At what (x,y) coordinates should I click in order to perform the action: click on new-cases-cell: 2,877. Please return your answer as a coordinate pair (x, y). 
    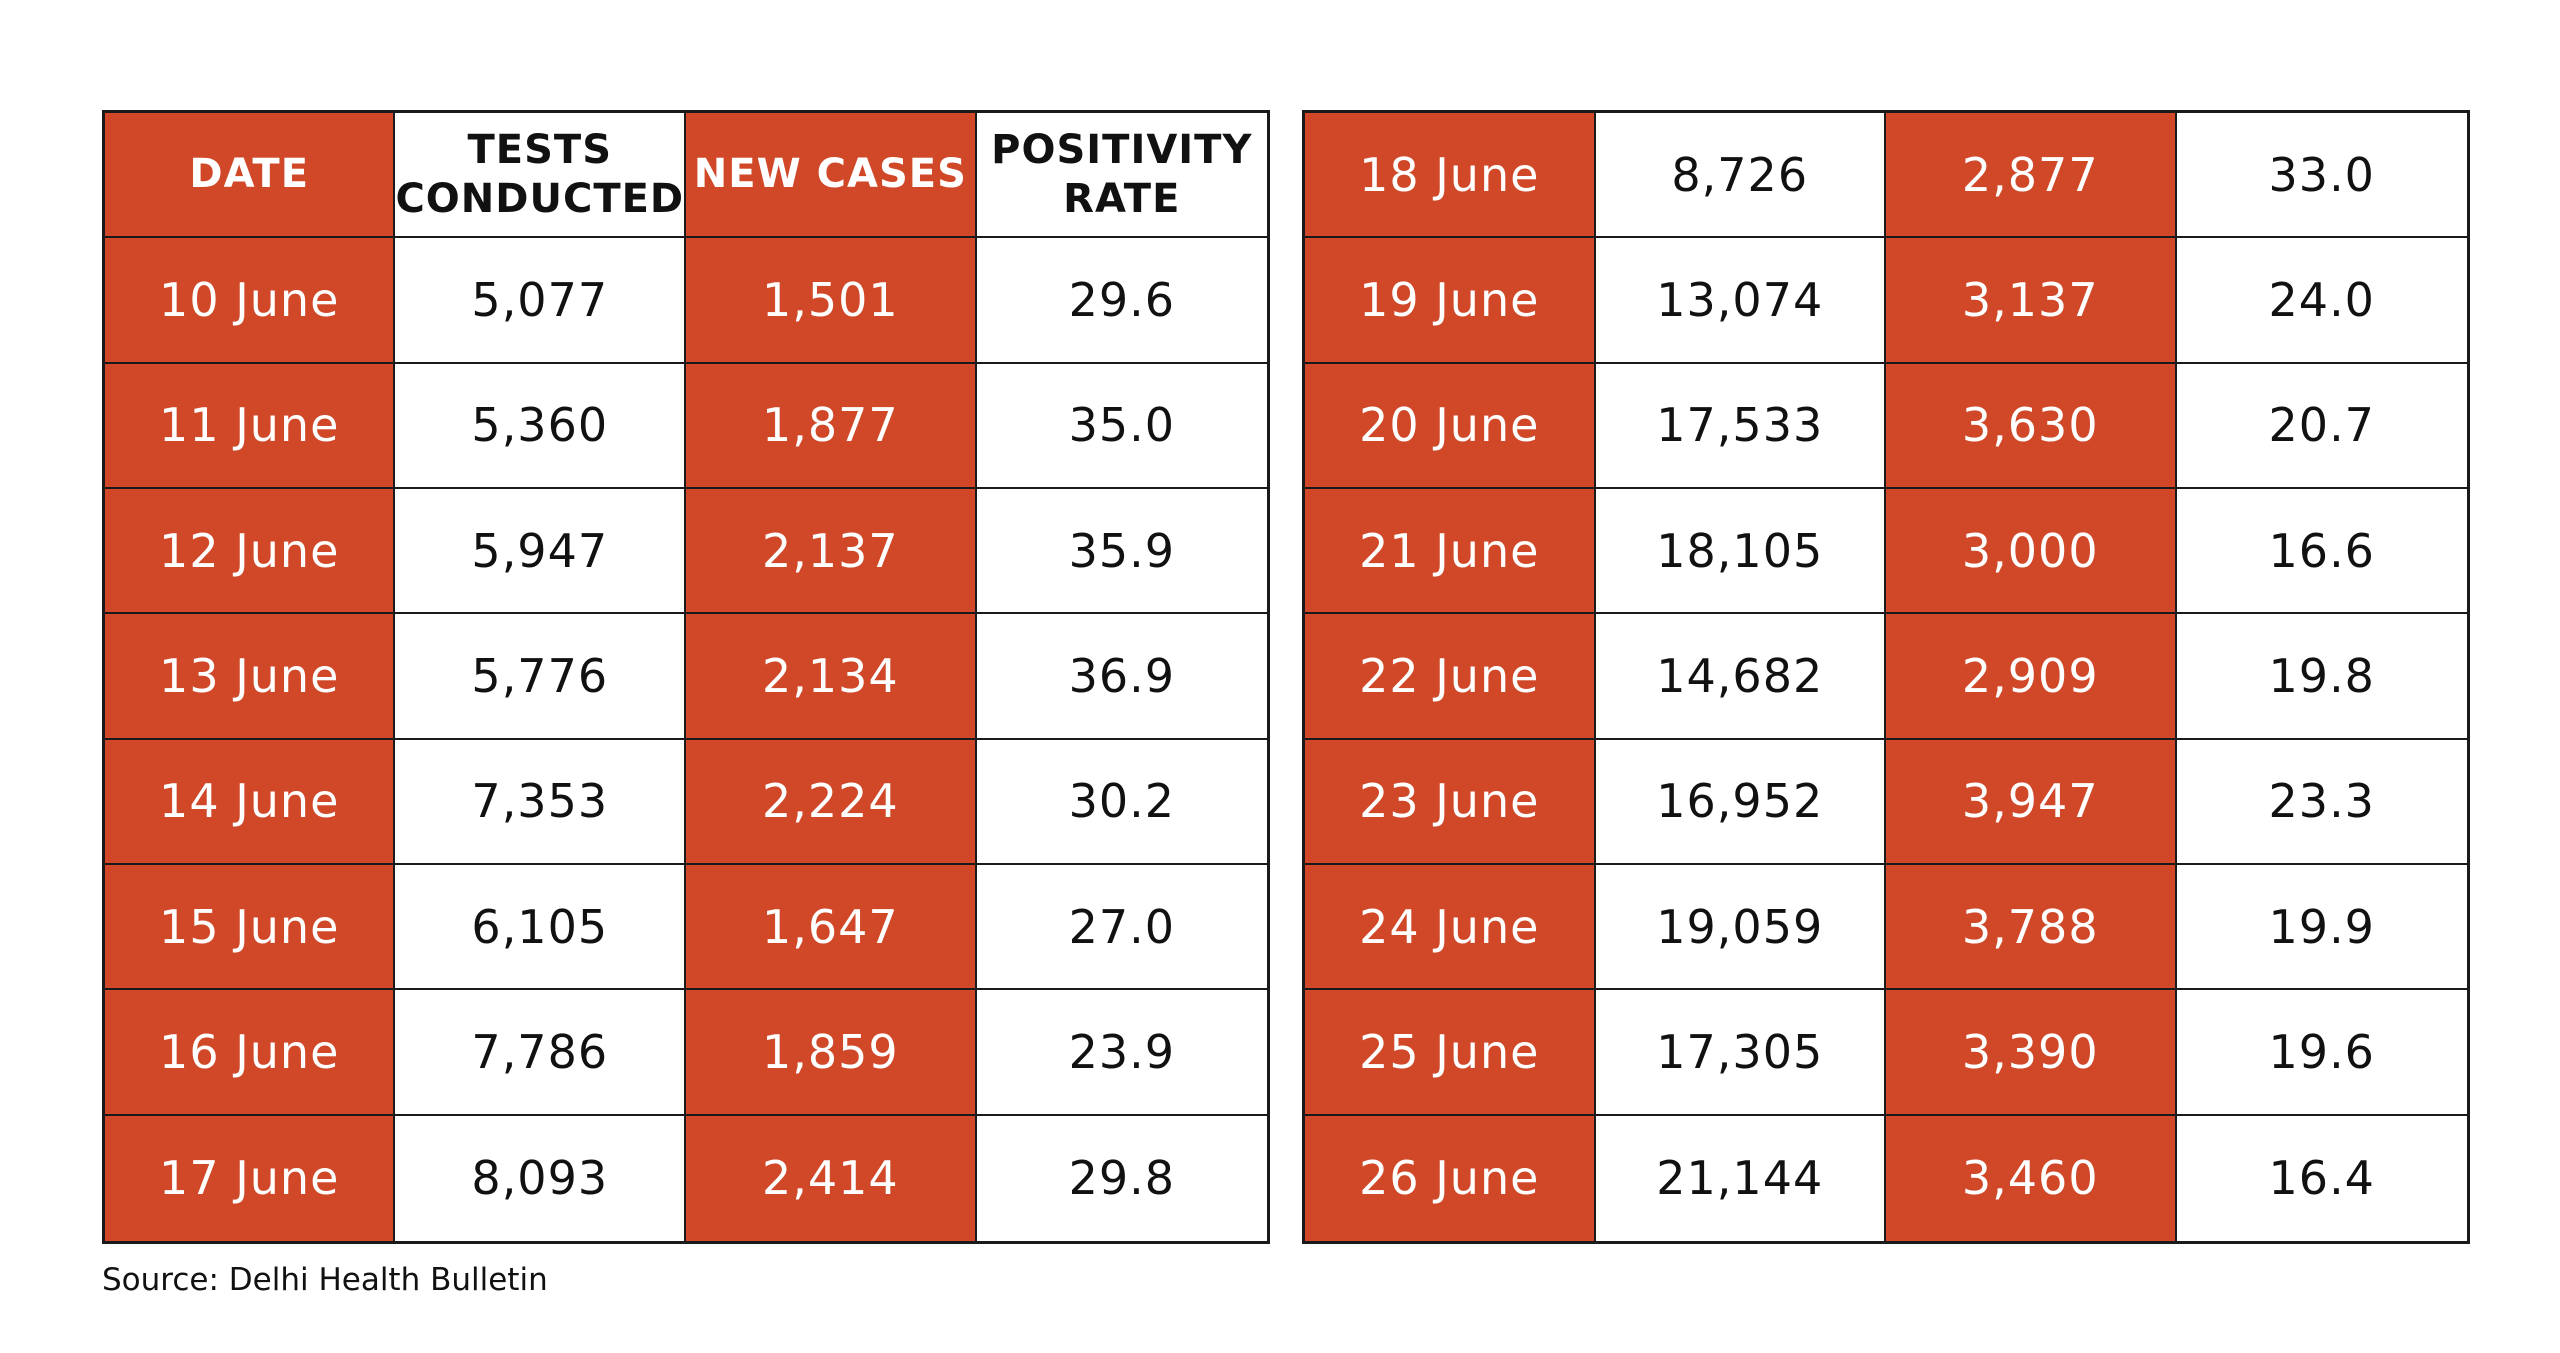
    Looking at the image, I should click on (2031, 176).